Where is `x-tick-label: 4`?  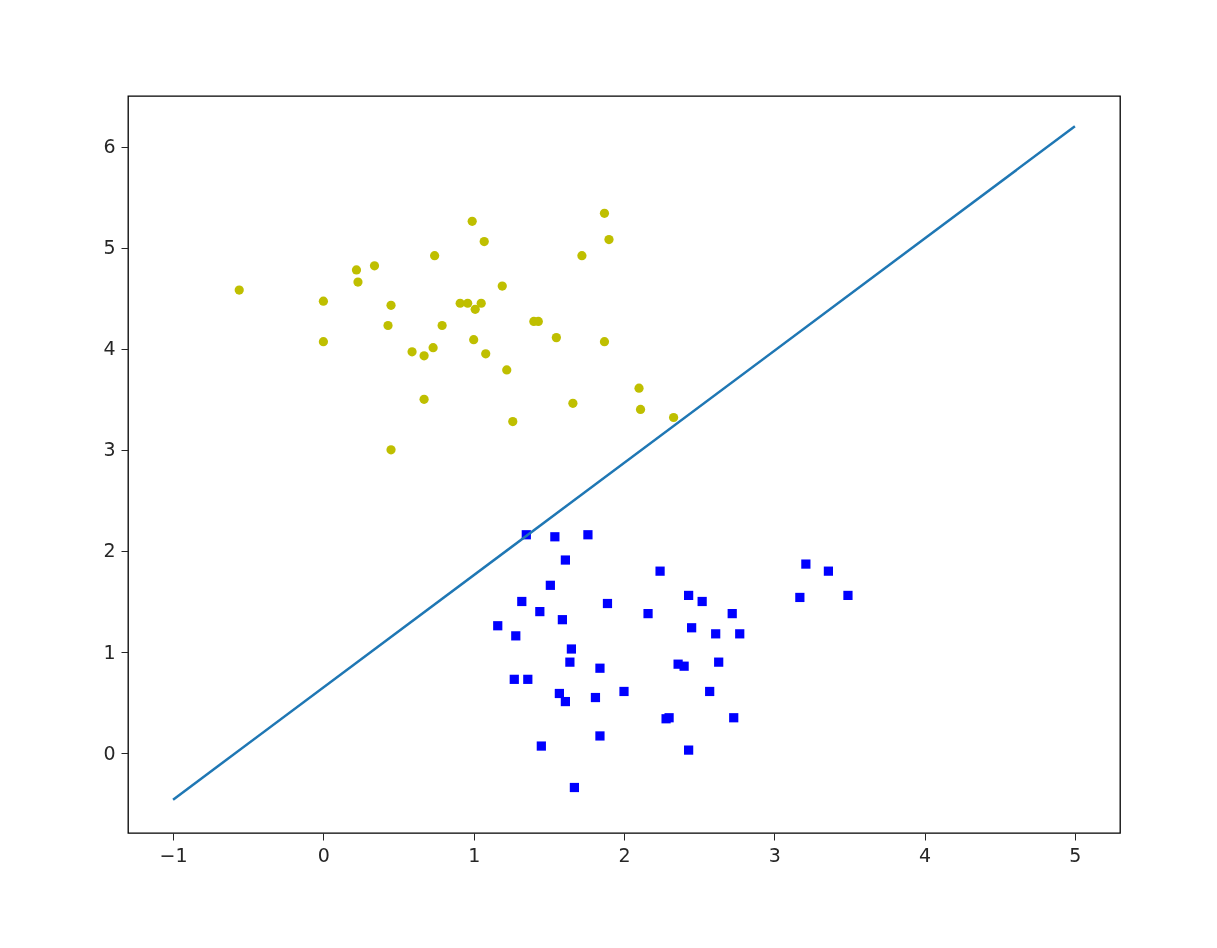 x-tick-label: 4 is located at coordinates (925, 854).